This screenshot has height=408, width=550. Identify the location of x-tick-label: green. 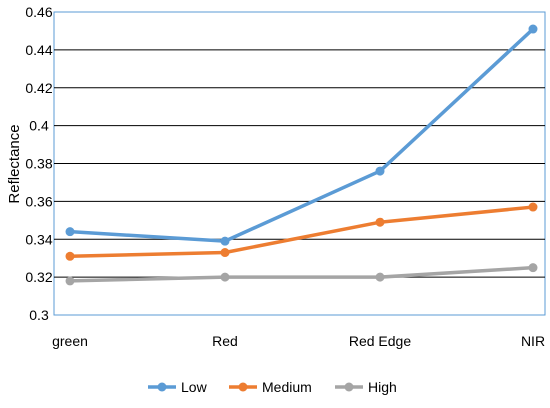
(70, 341).